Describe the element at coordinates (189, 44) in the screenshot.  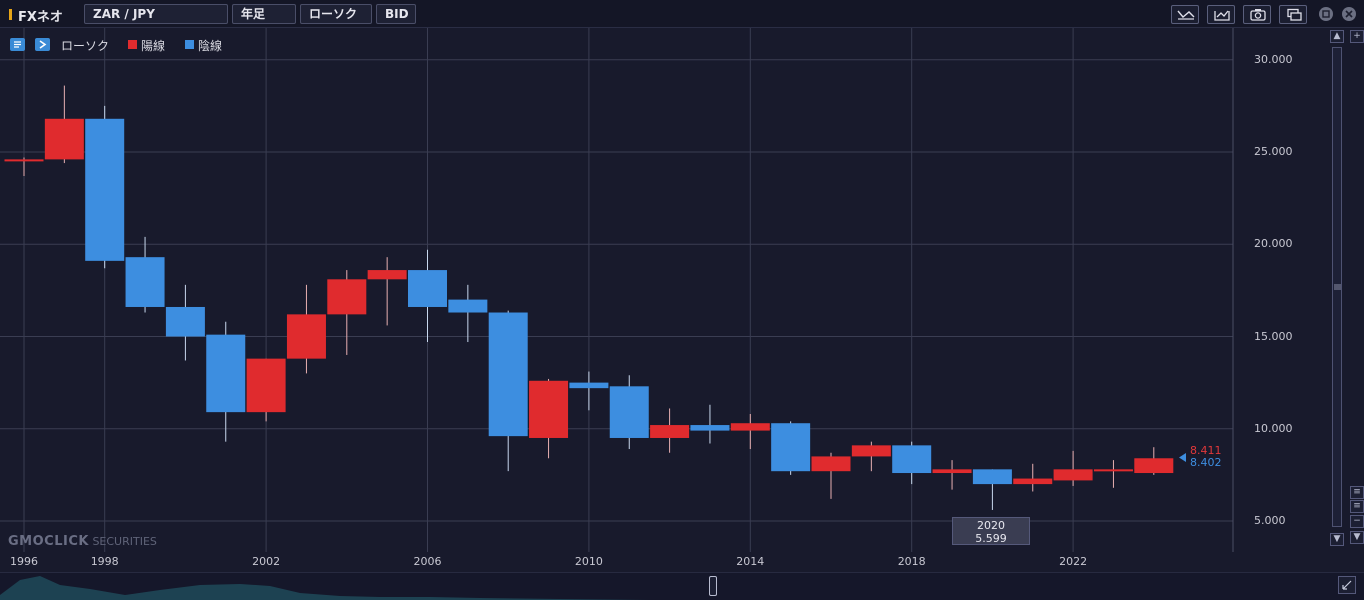
I see `down-color-swatch` at that location.